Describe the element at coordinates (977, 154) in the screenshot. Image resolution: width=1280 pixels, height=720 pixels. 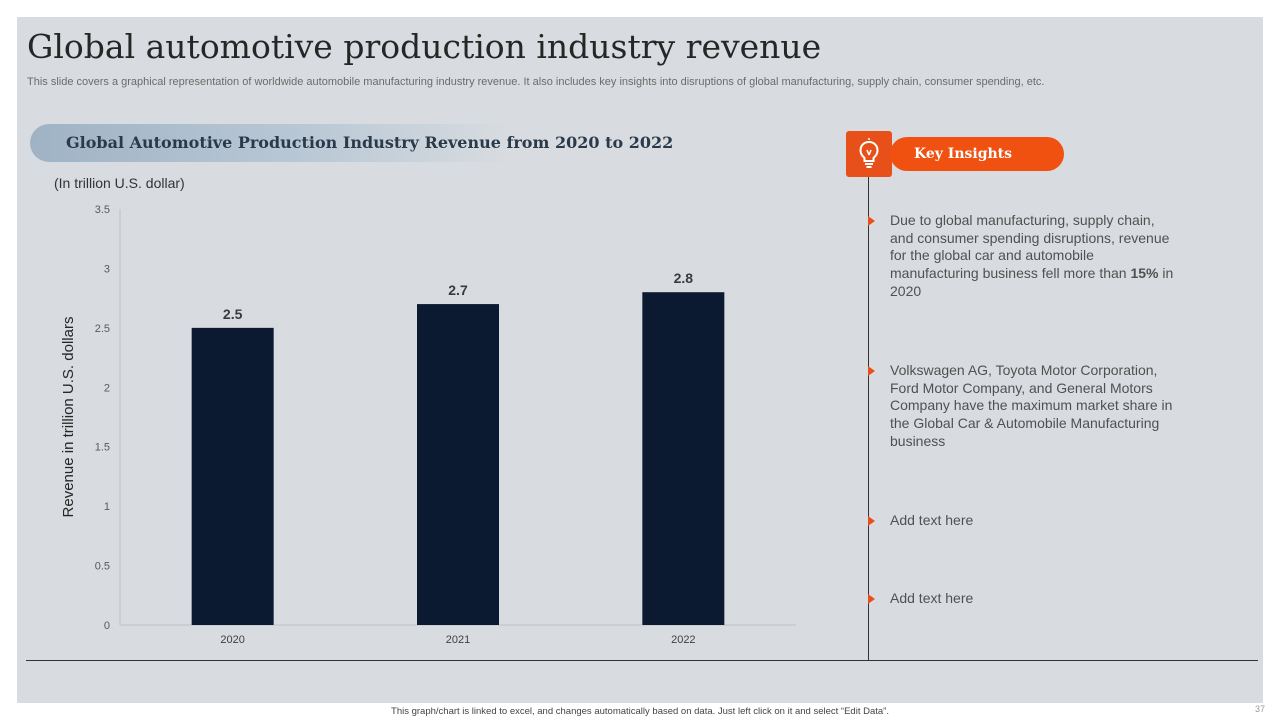
I see `key-insights-header: Key Insights` at that location.